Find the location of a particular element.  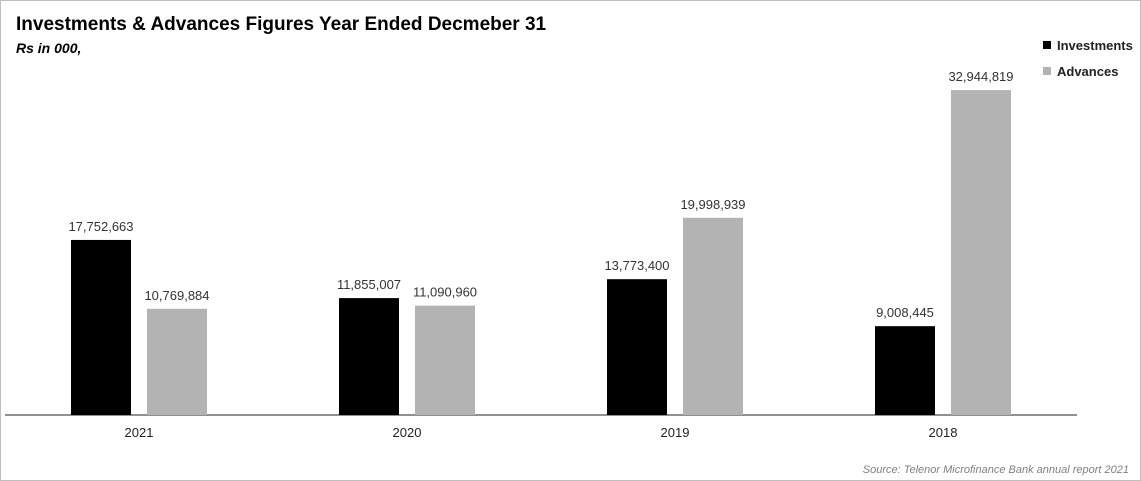

data-label-advances-2018: 32,944,819 is located at coordinates (980, 76).